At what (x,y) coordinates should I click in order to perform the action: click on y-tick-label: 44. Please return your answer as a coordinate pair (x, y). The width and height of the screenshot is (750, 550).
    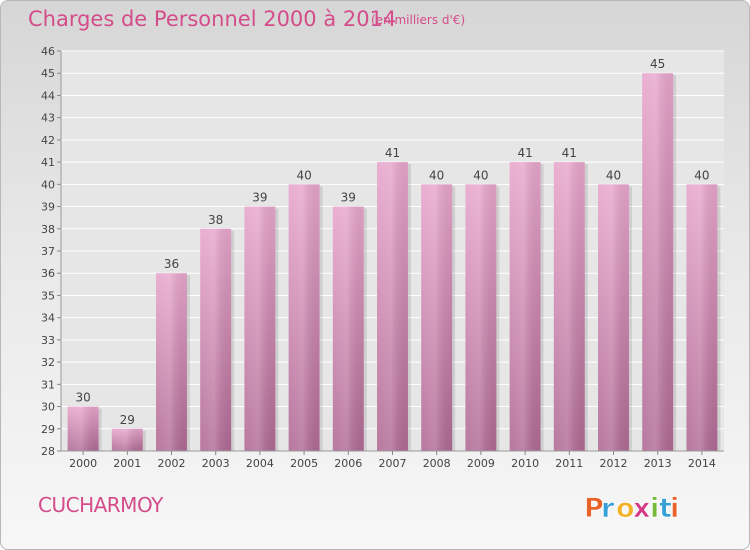
    Looking at the image, I should click on (48, 95).